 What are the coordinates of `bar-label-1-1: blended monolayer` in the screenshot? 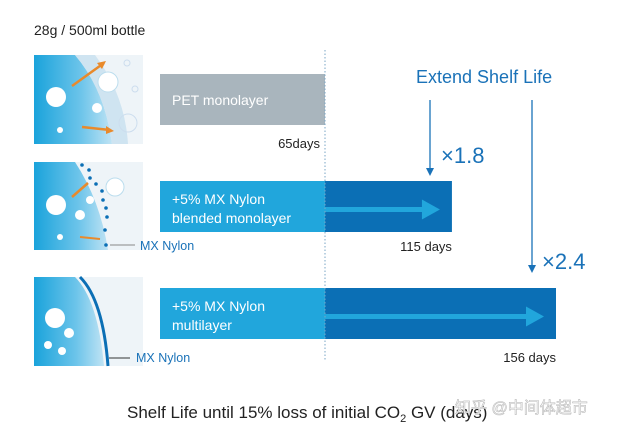 It's located at (231, 218).